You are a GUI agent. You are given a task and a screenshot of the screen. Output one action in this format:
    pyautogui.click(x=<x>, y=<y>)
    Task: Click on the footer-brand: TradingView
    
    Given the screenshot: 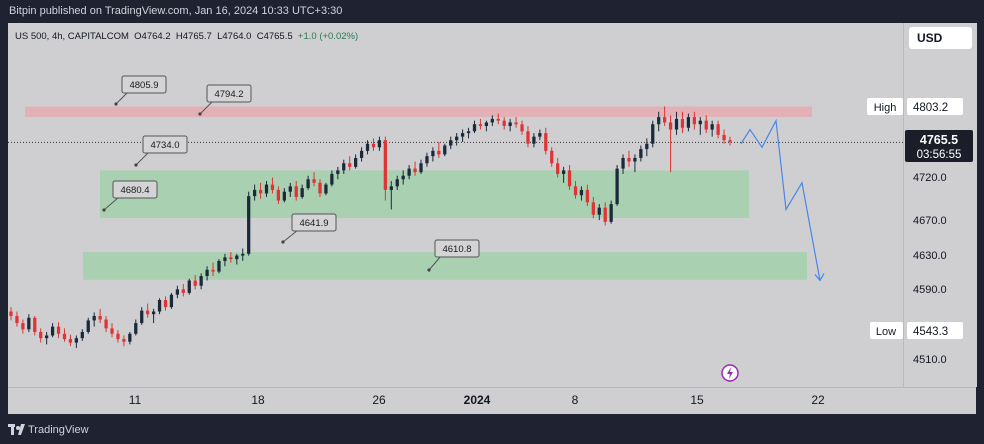 What is the action you would take?
    pyautogui.click(x=58, y=430)
    